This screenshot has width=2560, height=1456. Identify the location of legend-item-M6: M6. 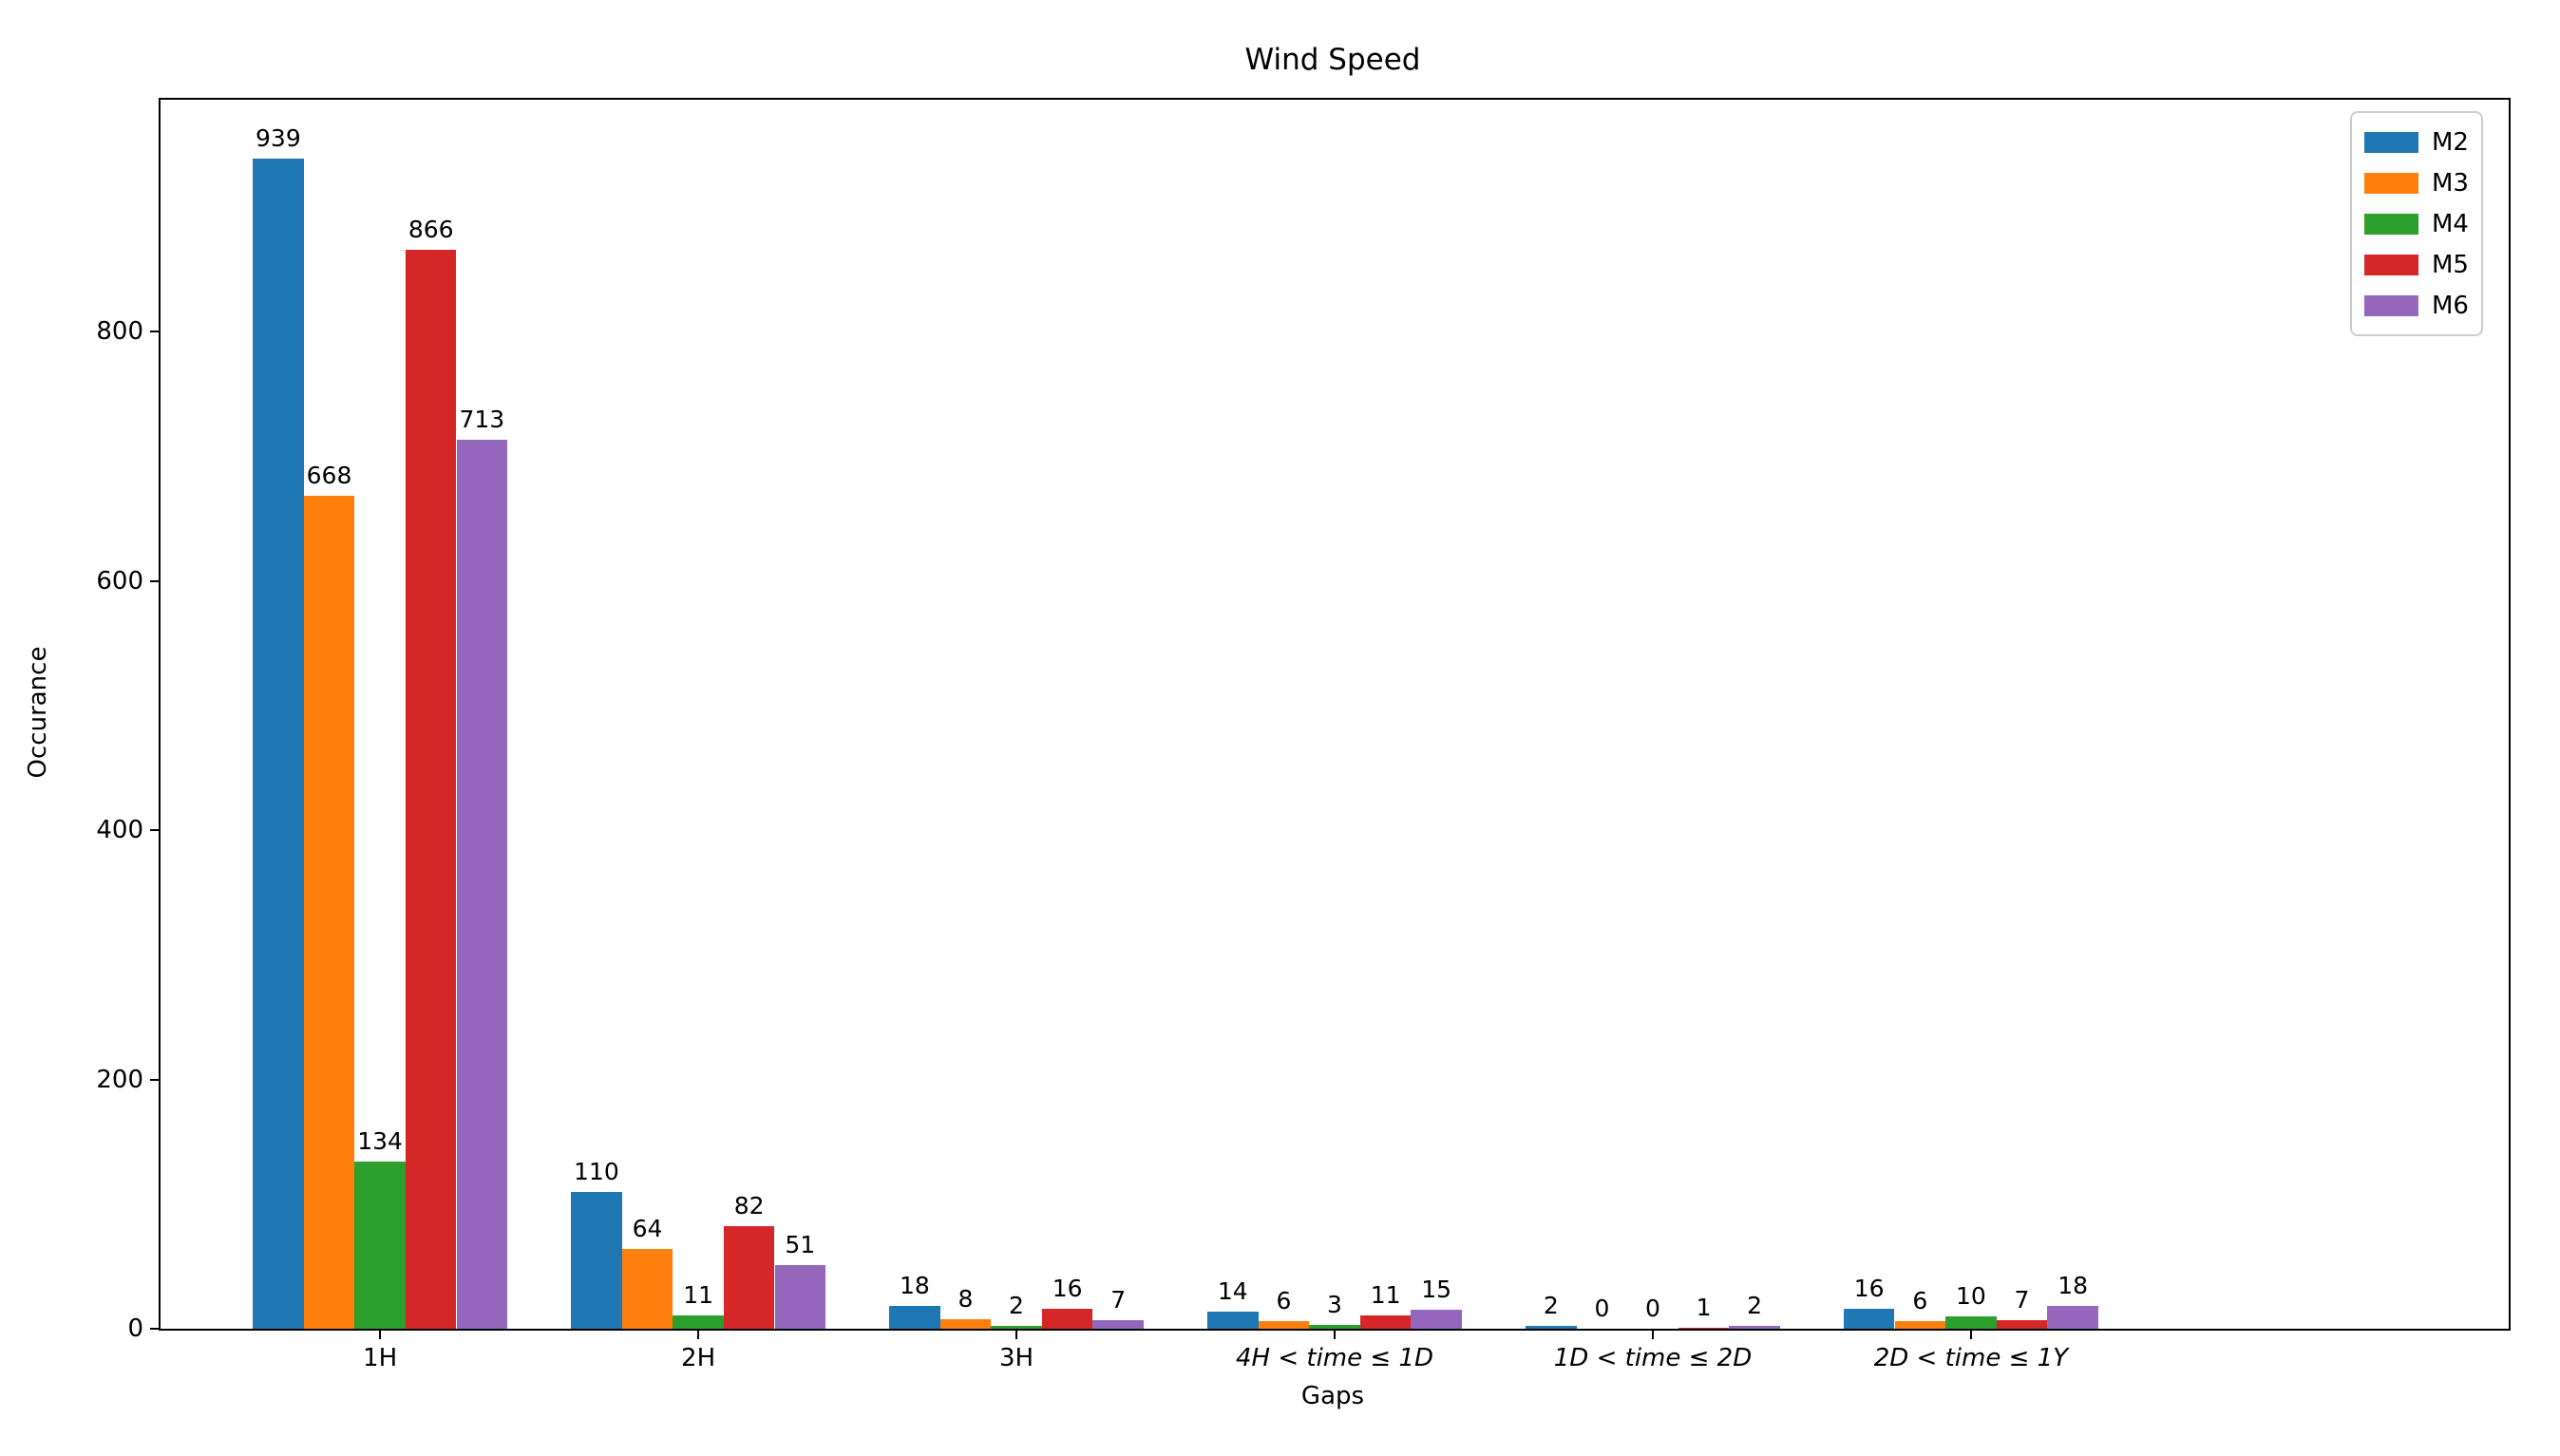
(2416, 305).